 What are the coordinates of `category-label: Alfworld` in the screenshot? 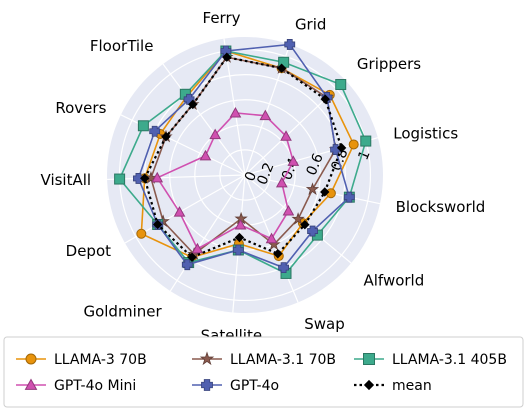 It's located at (394, 280).